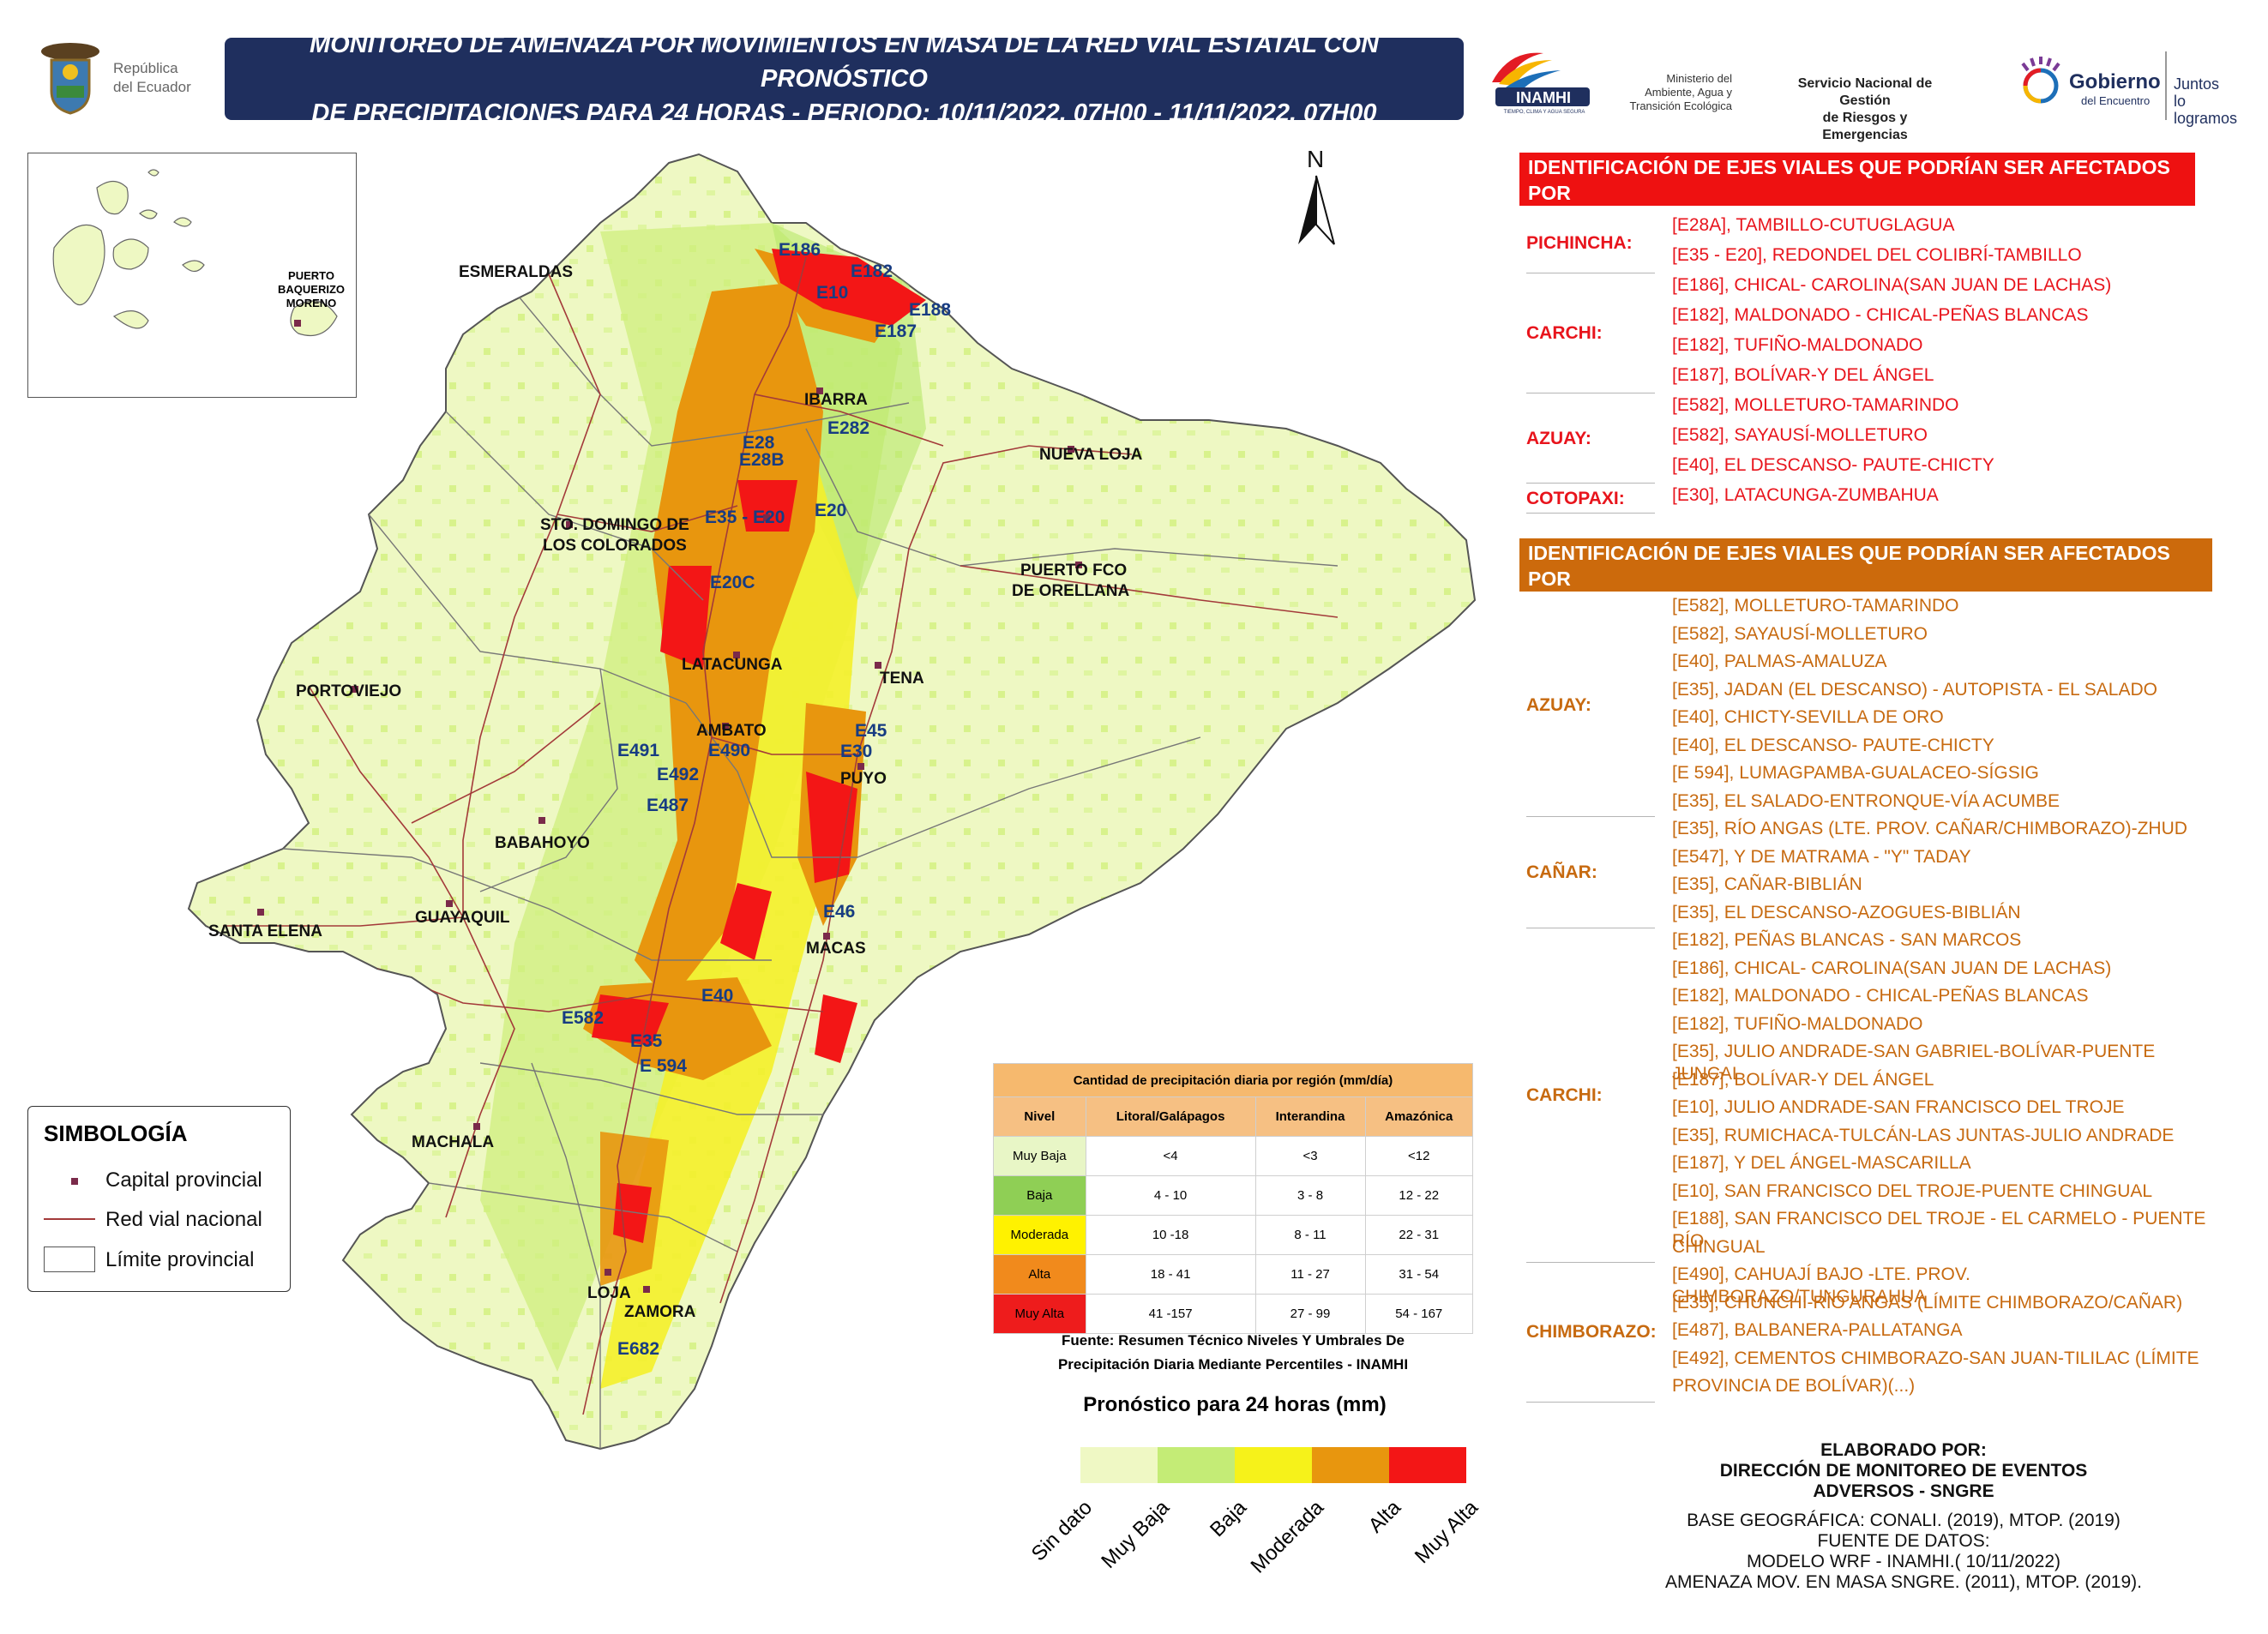 The image size is (2268, 1634). What do you see at coordinates (1846, 912) in the screenshot?
I see `road-item: [E35], EL DESCANSO-AZOGUES-BIBLIÁN` at bounding box center [1846, 912].